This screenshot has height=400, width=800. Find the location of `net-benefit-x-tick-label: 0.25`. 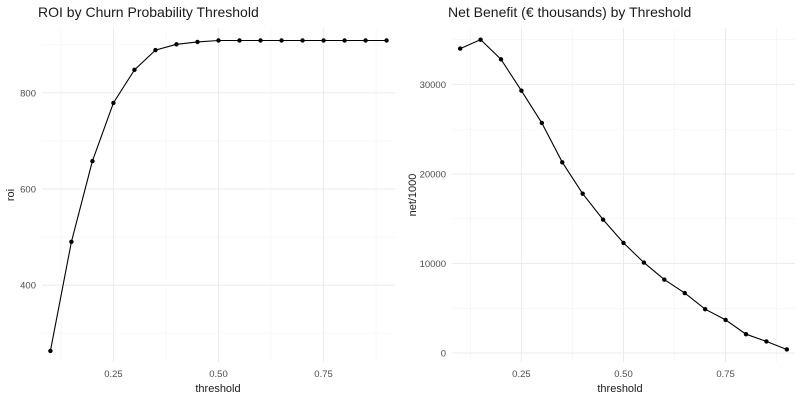

net-benefit-x-tick-label: 0.25 is located at coordinates (521, 374).